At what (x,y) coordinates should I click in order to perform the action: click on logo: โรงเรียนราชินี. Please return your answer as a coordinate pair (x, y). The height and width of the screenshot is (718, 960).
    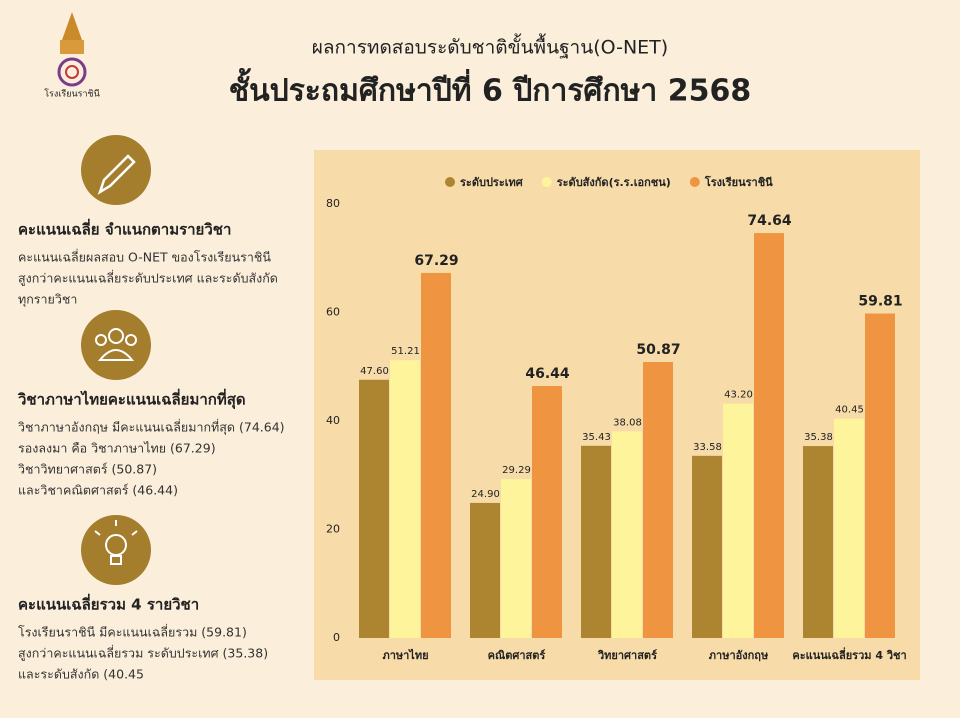
    Looking at the image, I should click on (72, 56).